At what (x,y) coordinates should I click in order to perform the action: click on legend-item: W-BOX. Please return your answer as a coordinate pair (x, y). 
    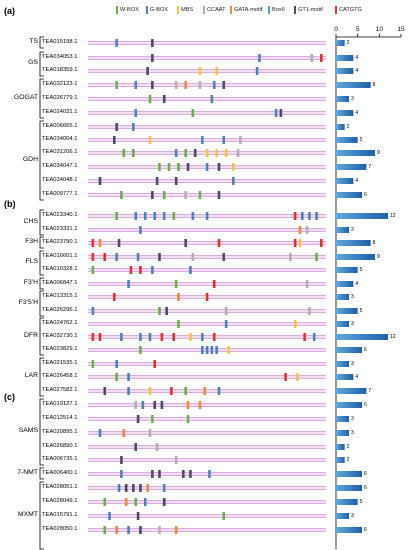
    Looking at the image, I should click on (127, 10).